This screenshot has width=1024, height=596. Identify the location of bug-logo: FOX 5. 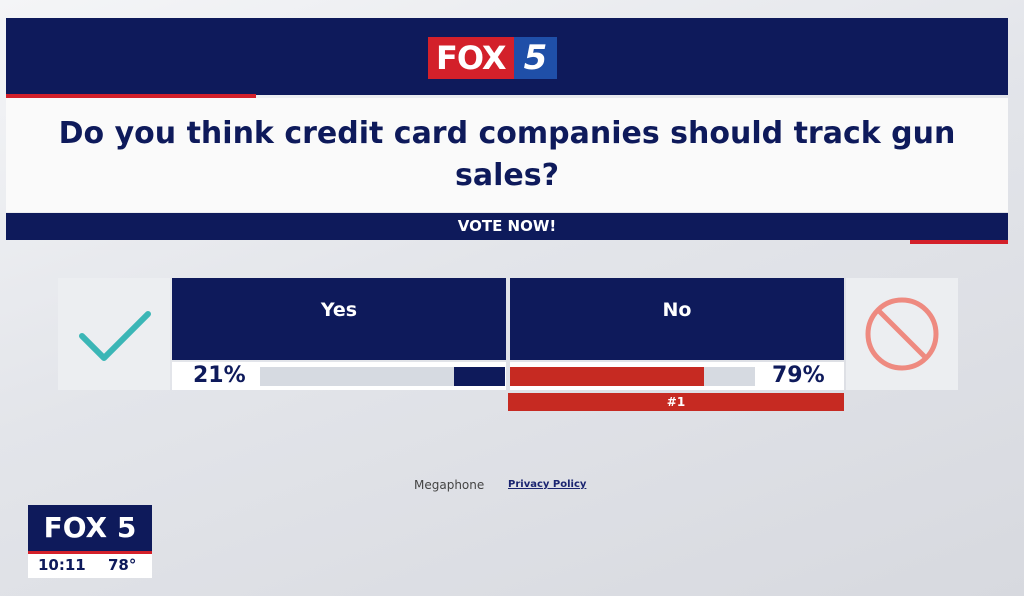
(90, 529).